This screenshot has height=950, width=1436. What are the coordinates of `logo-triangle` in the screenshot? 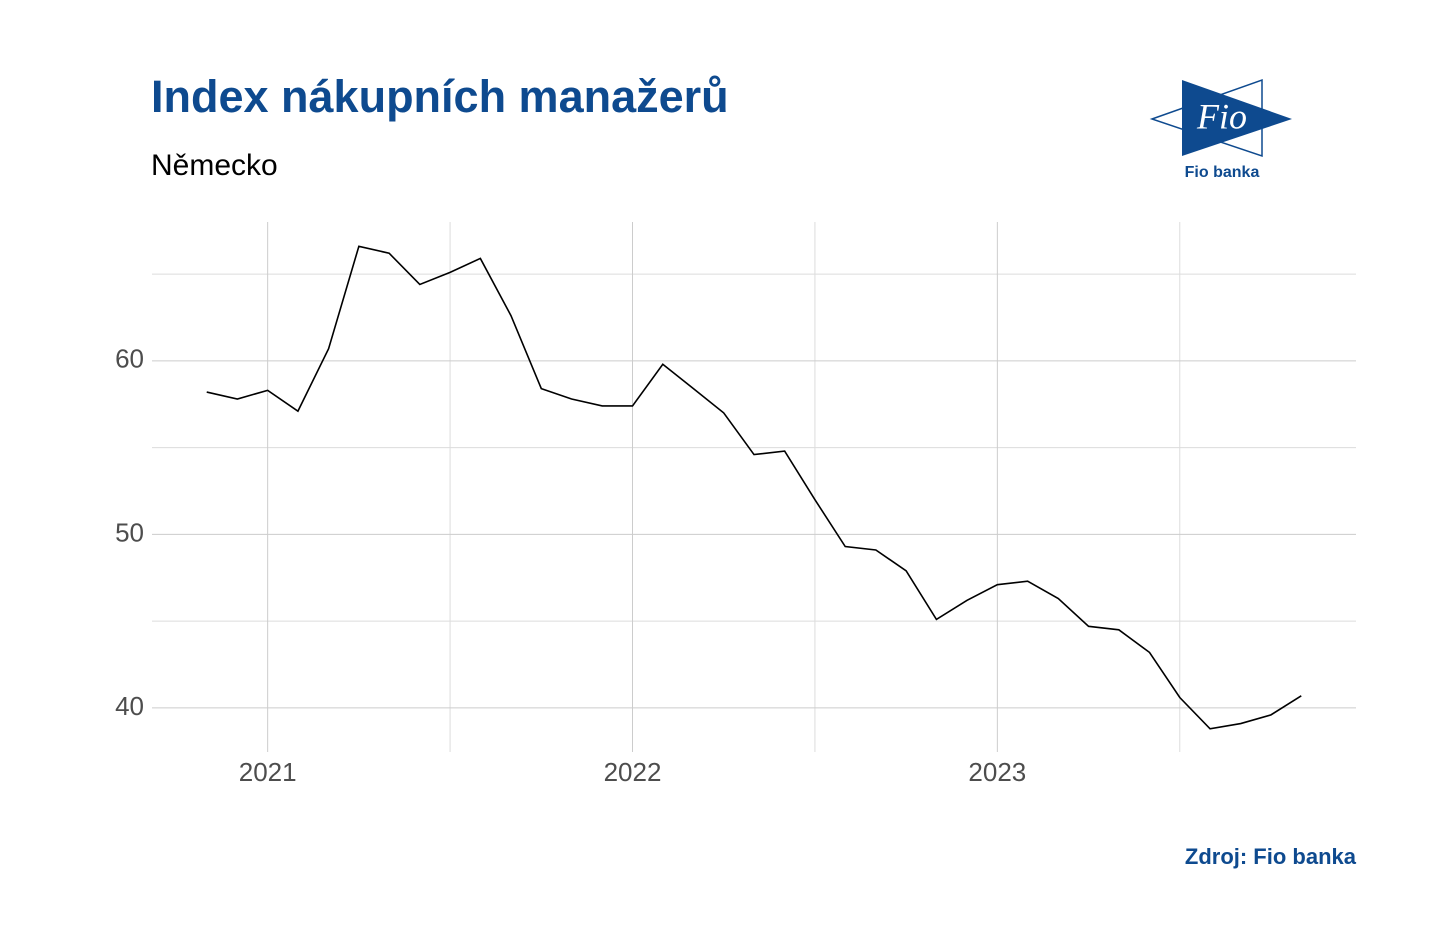 It's located at (1237, 118).